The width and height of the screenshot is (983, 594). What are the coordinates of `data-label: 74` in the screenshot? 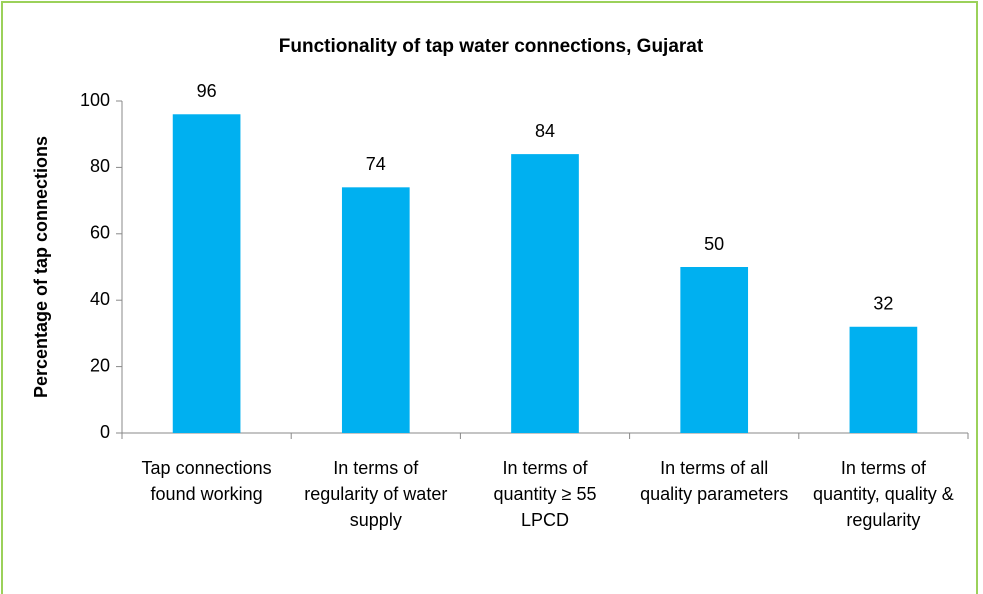 It's located at (376, 164).